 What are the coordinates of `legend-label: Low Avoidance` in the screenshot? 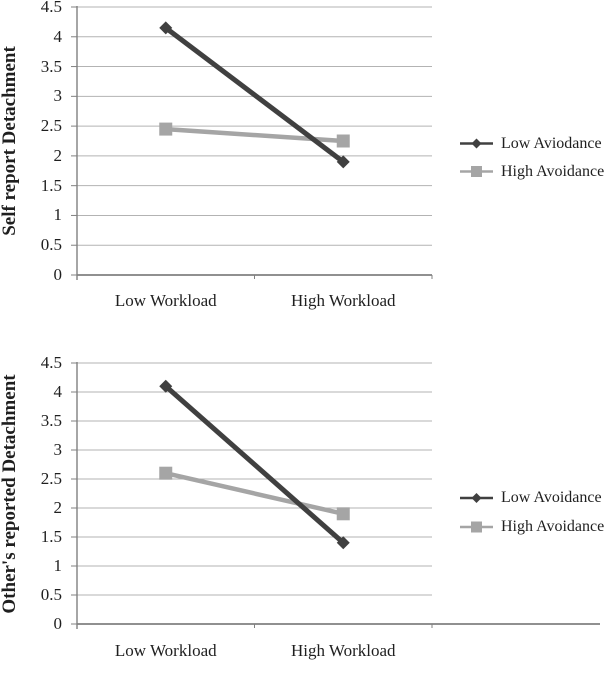 It's located at (551, 497).